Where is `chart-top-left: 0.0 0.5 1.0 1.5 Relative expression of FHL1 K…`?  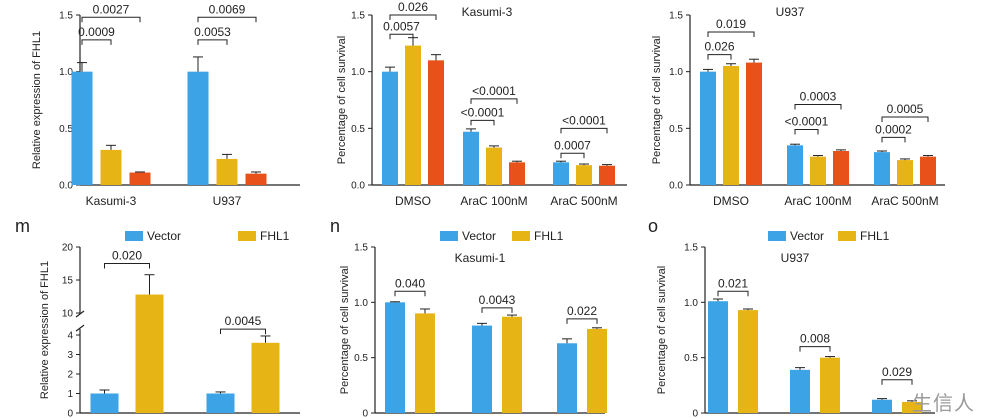
chart-top-left: 0.0 0.5 1.0 1.5 Relative expression of FHL1 K… is located at coordinates (165, 105).